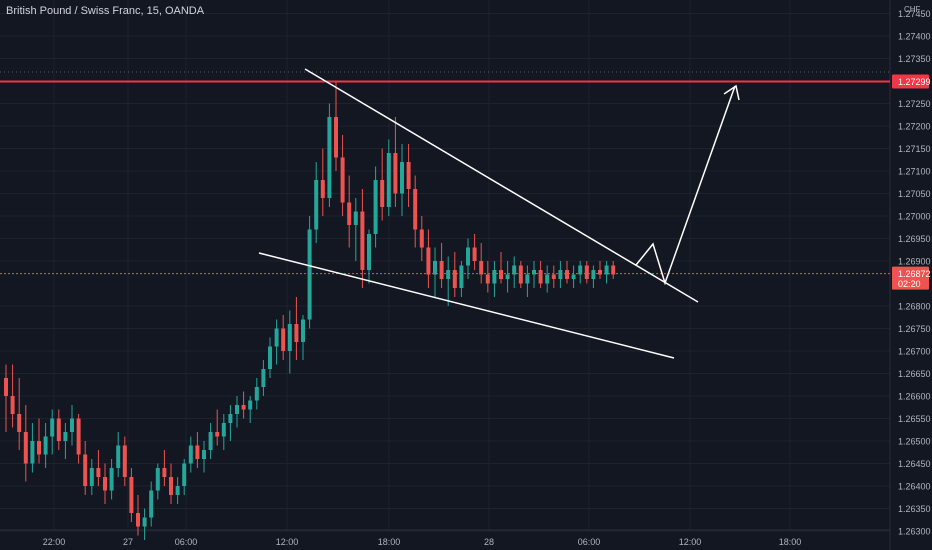 The width and height of the screenshot is (932, 550). Describe the element at coordinates (910, 81) in the screenshot. I see `resistance-price-badge` at that location.